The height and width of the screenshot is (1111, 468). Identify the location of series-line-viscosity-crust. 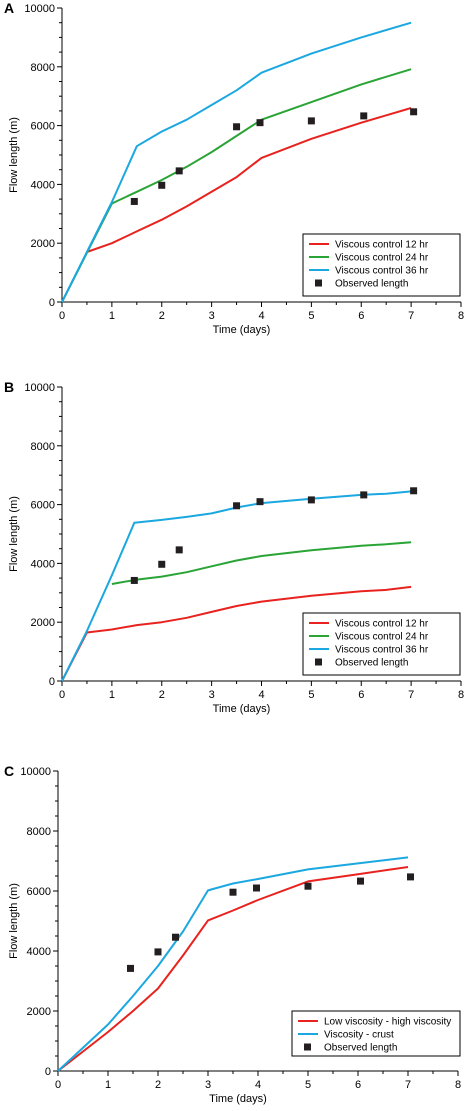
(233, 964).